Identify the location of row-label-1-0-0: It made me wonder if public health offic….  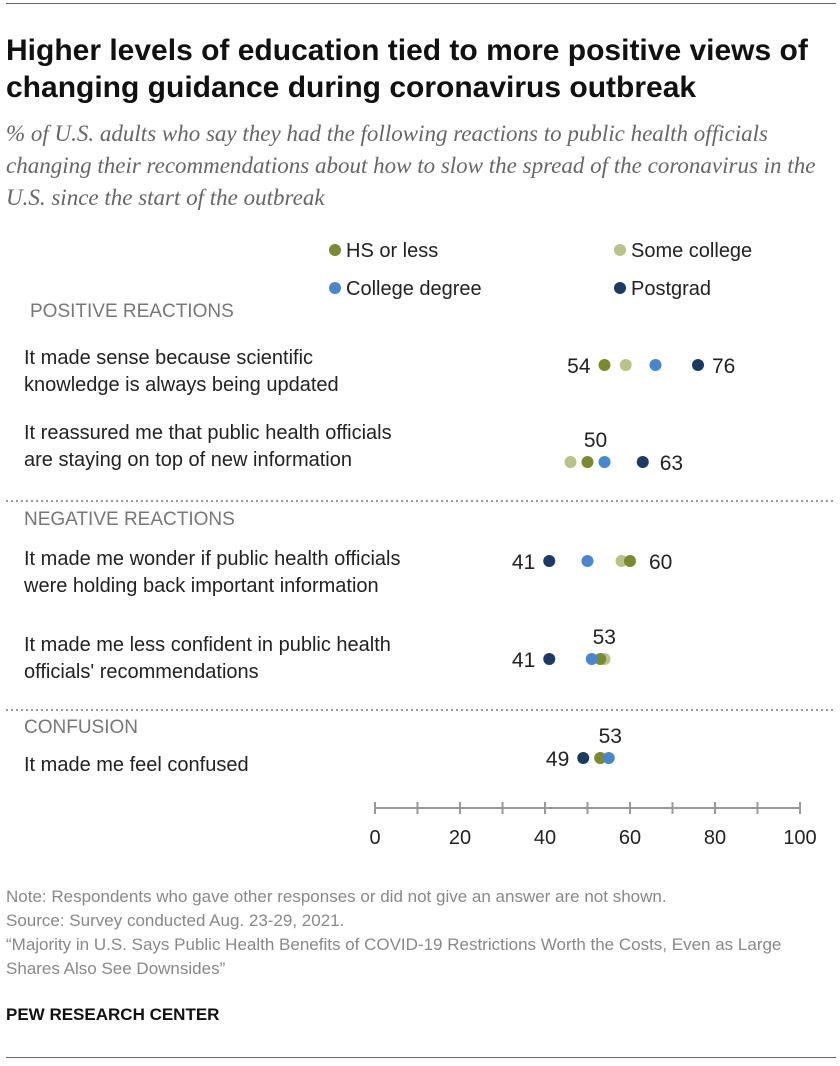
(212, 559).